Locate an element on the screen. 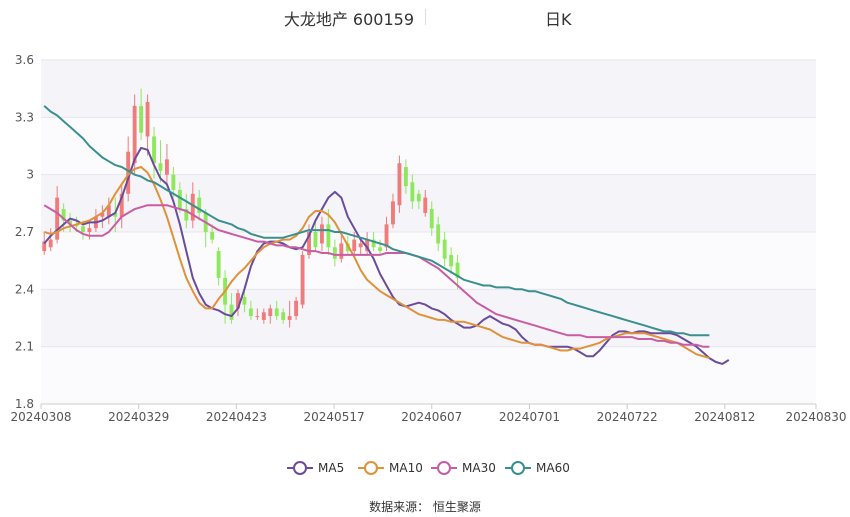  y-tick-label: 3.6 is located at coordinates (24, 60).